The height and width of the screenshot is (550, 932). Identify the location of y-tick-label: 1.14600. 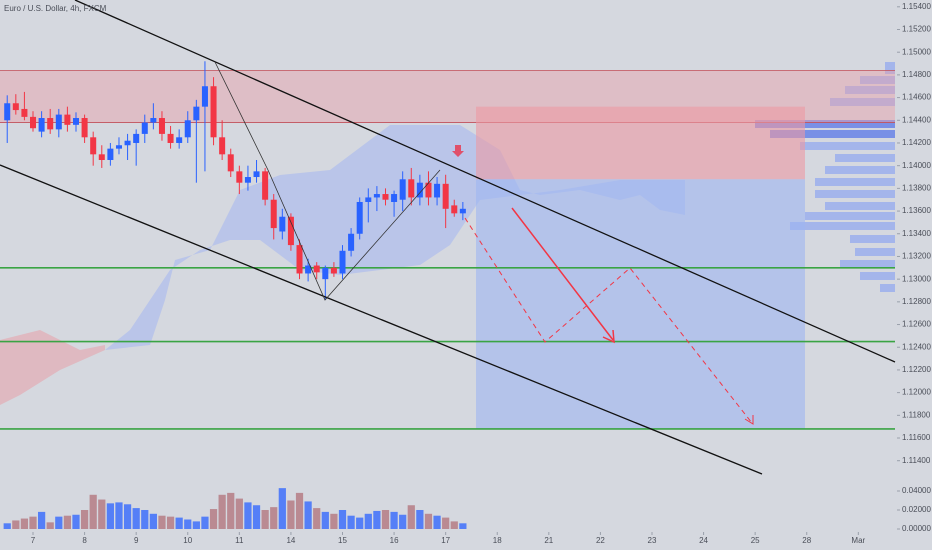
(916, 97).